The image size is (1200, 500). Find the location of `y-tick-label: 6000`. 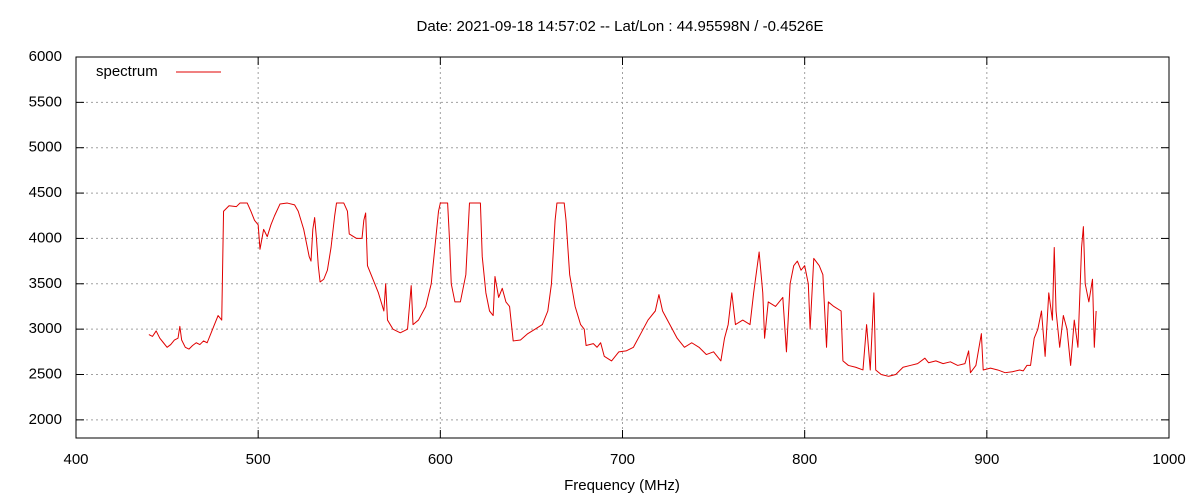

y-tick-label: 6000 is located at coordinates (45, 56).